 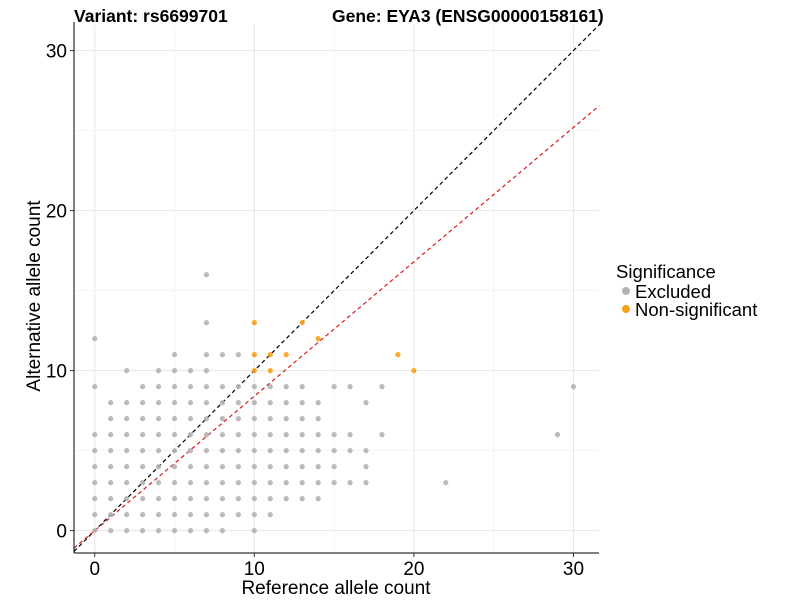 What do you see at coordinates (573, 569) in the screenshot?
I see `x-tick-label: 30` at bounding box center [573, 569].